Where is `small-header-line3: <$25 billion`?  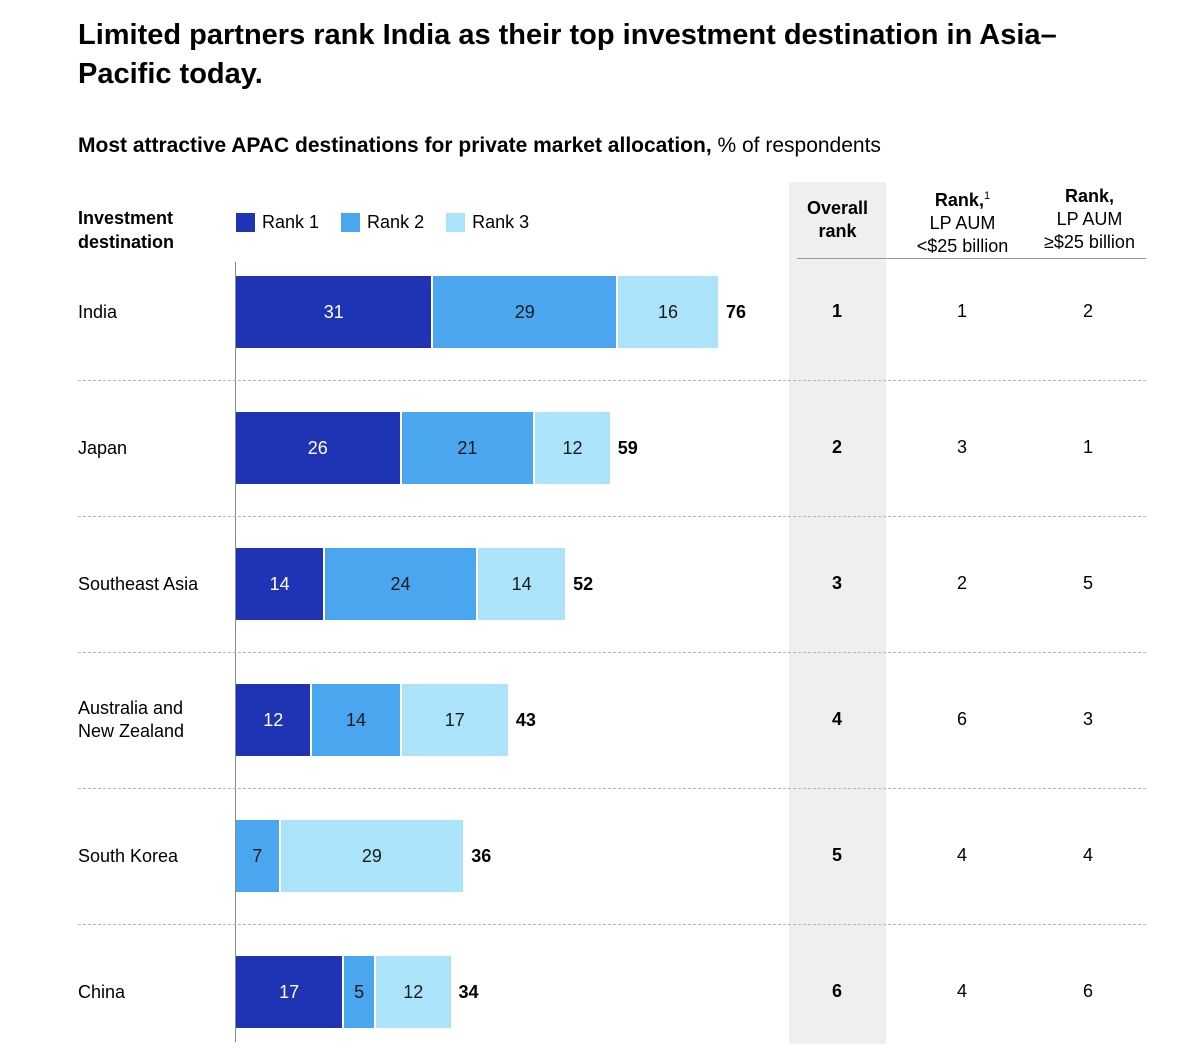
small-header-line3: <$25 billion is located at coordinates (962, 246).